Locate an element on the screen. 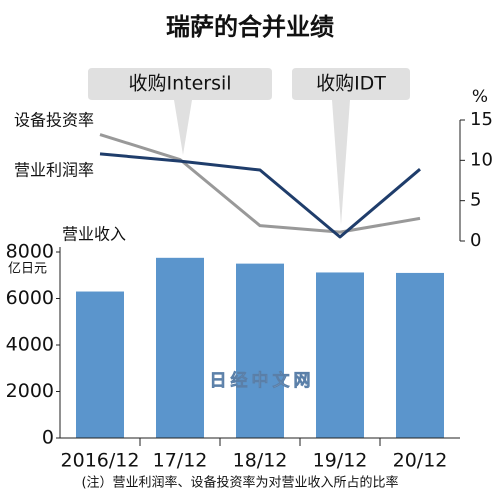  x-tick-label: 2016/12 is located at coordinates (100, 461).